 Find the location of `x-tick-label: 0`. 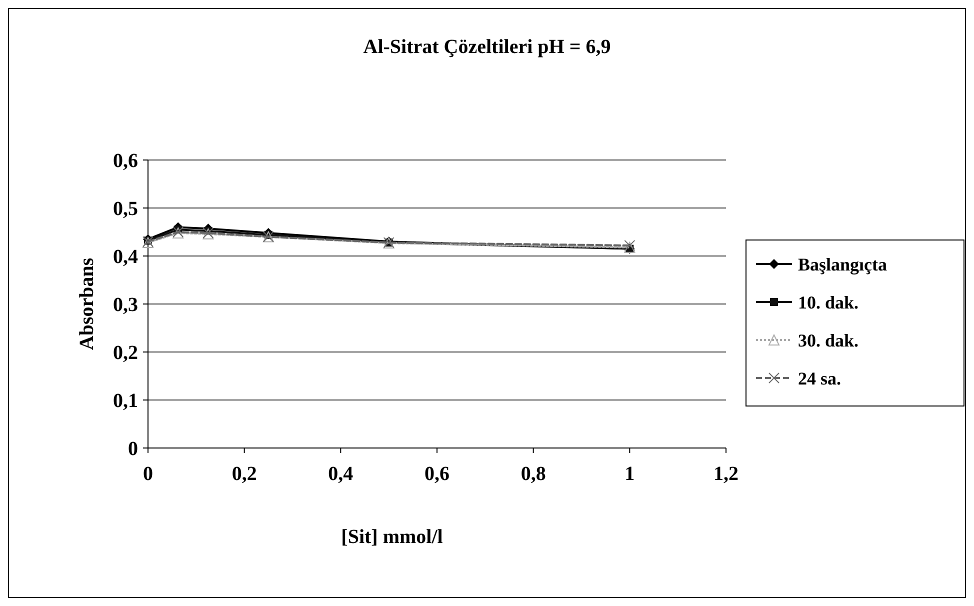

x-tick-label: 0 is located at coordinates (148, 474).